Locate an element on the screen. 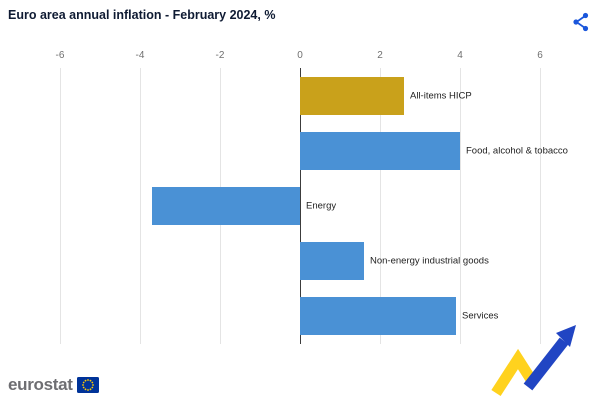  share-icon-glyph is located at coordinates (581, 22).